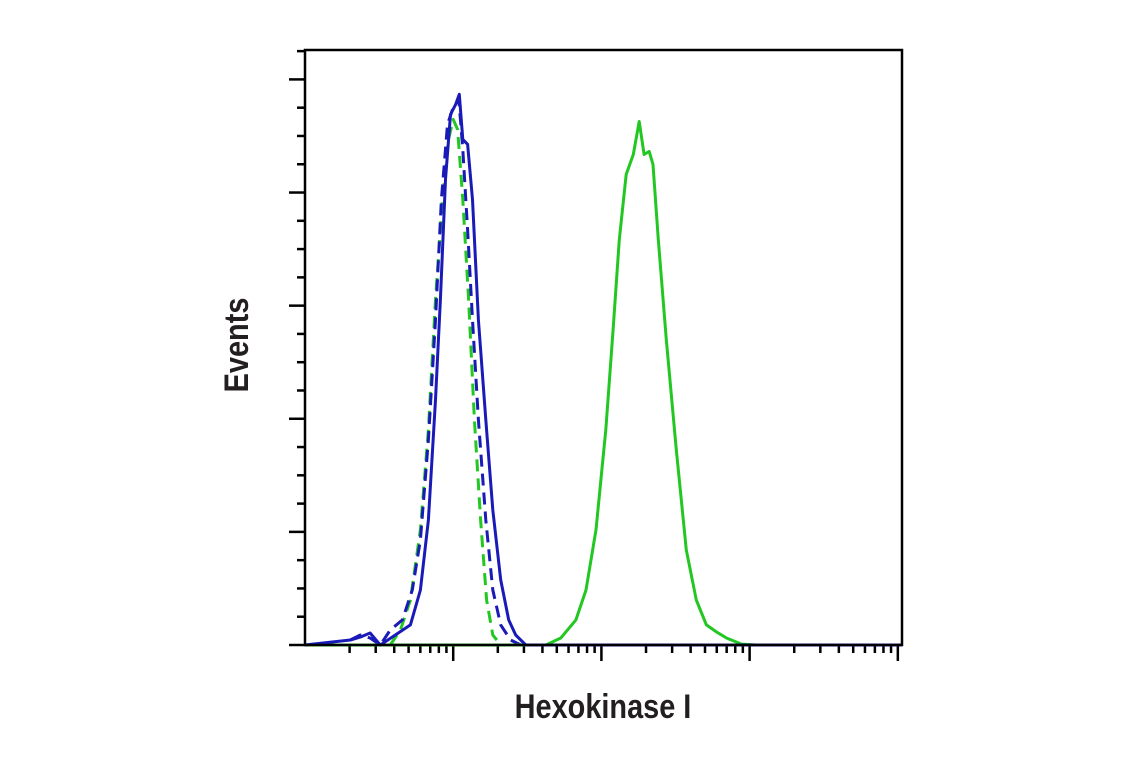  Describe the element at coordinates (236, 345) in the screenshot. I see `y-axis-label: Events` at that location.